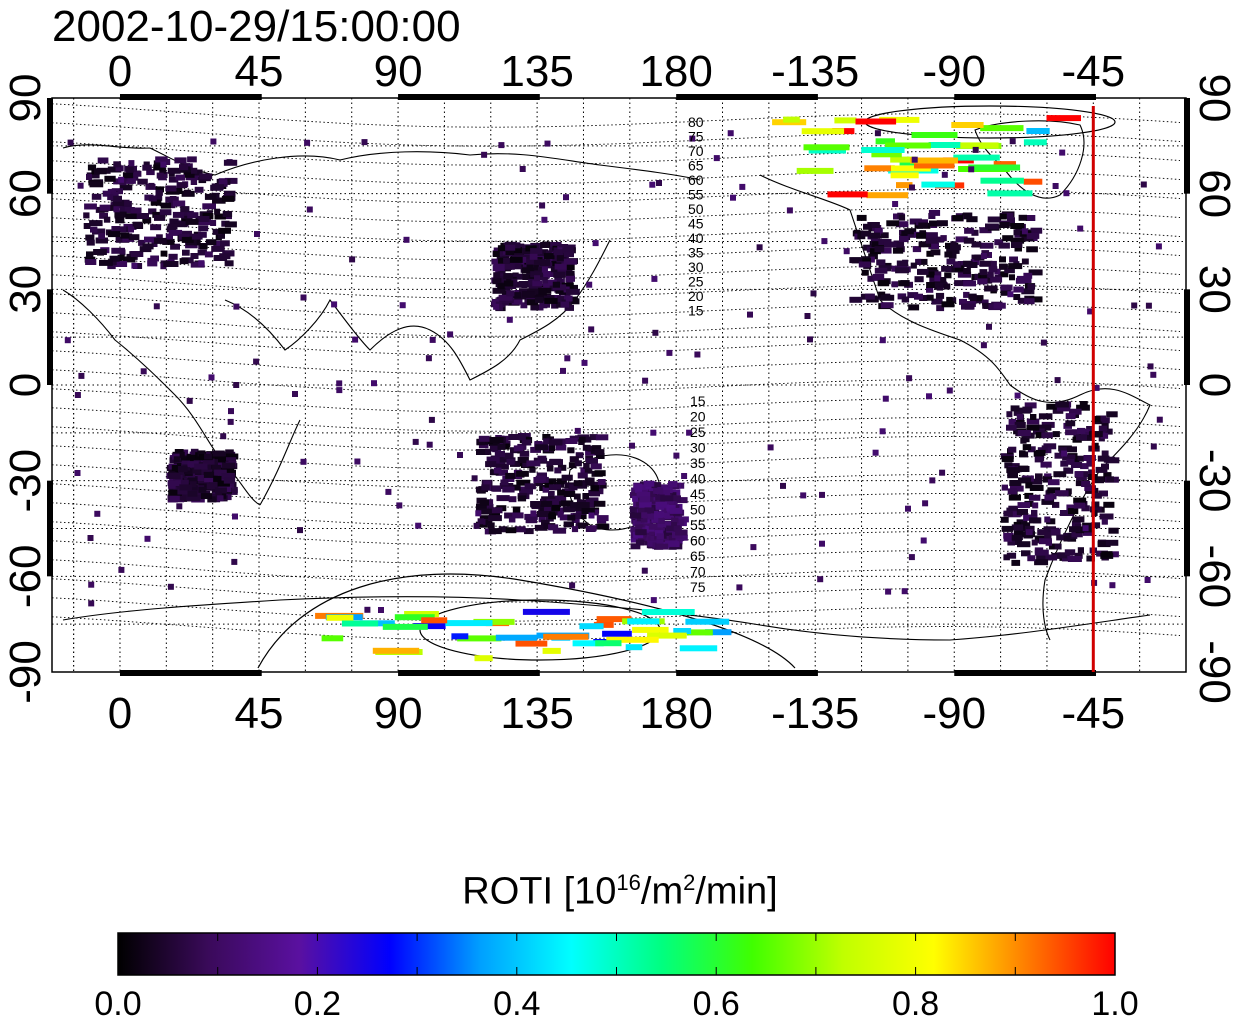 This screenshot has height=1024, width=1240. What do you see at coordinates (954, 713) in the screenshot?
I see `lon-tick-label: -90` at bounding box center [954, 713].